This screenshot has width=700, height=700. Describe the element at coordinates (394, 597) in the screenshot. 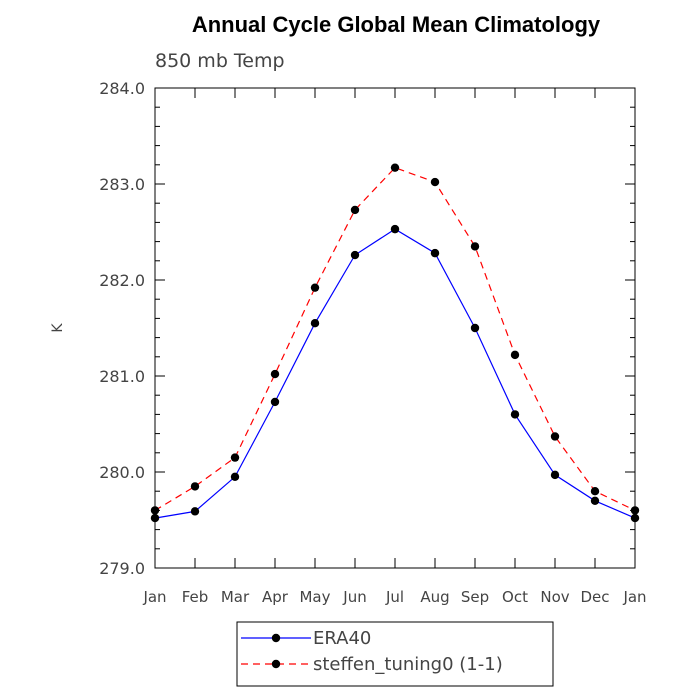

I see `x-tick-label: Jul` at that location.